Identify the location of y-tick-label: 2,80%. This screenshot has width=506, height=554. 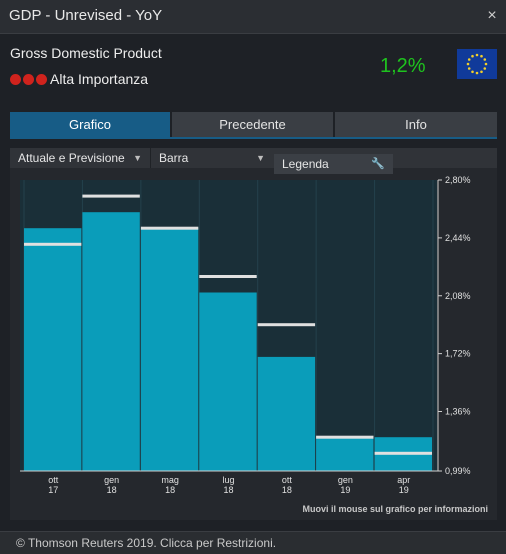
(458, 180).